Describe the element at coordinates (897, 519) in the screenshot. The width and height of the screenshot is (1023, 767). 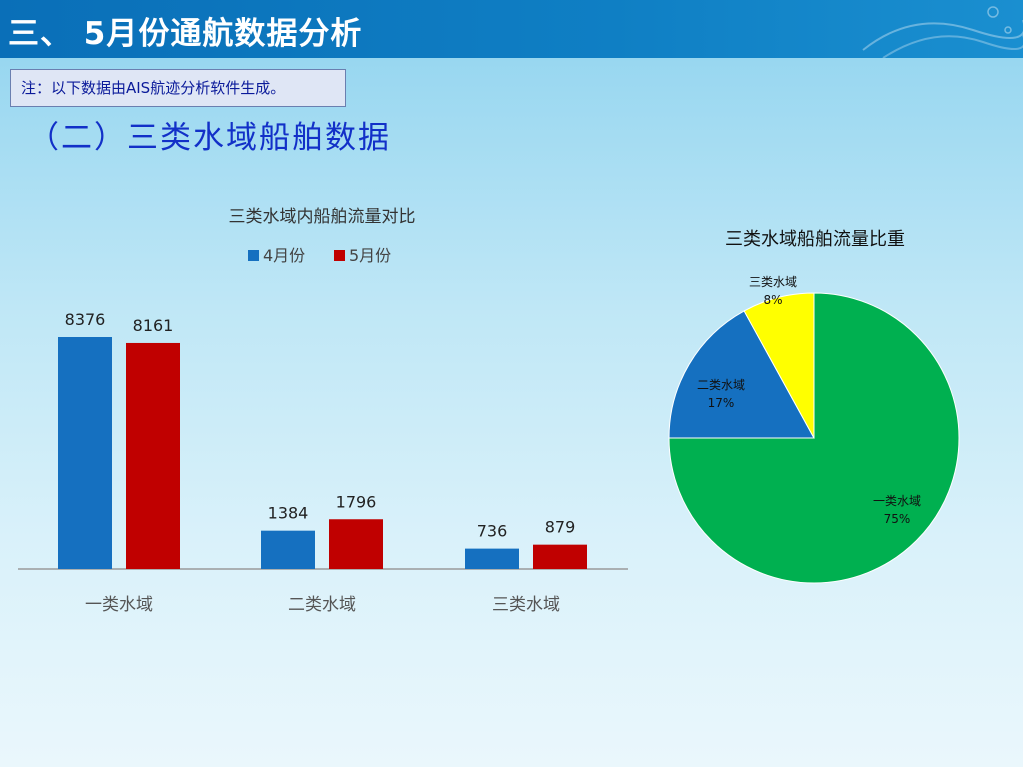
I see `pie-slice-percent: 75%` at that location.